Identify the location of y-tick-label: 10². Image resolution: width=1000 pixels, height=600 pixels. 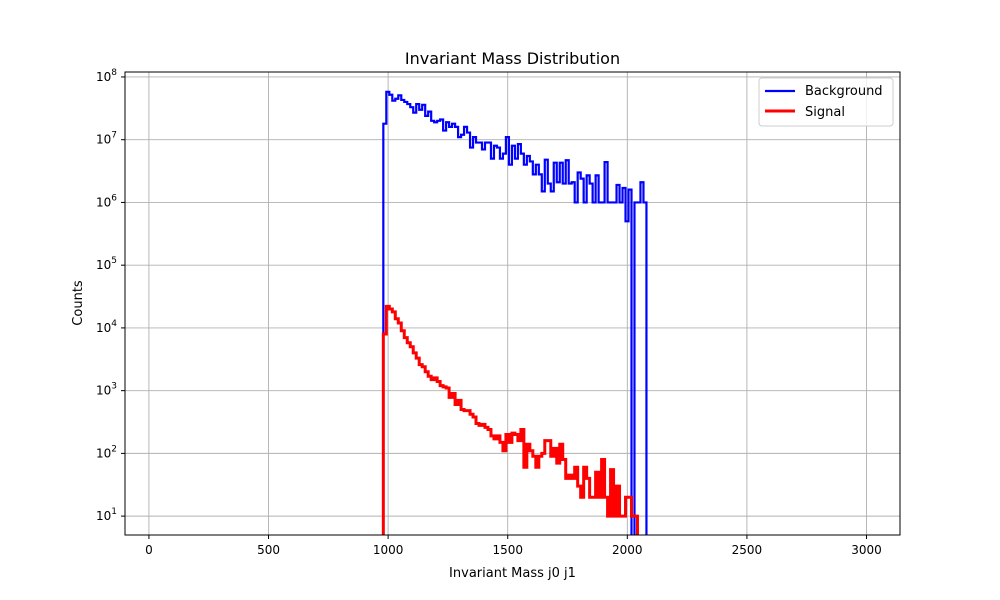
(106, 452).